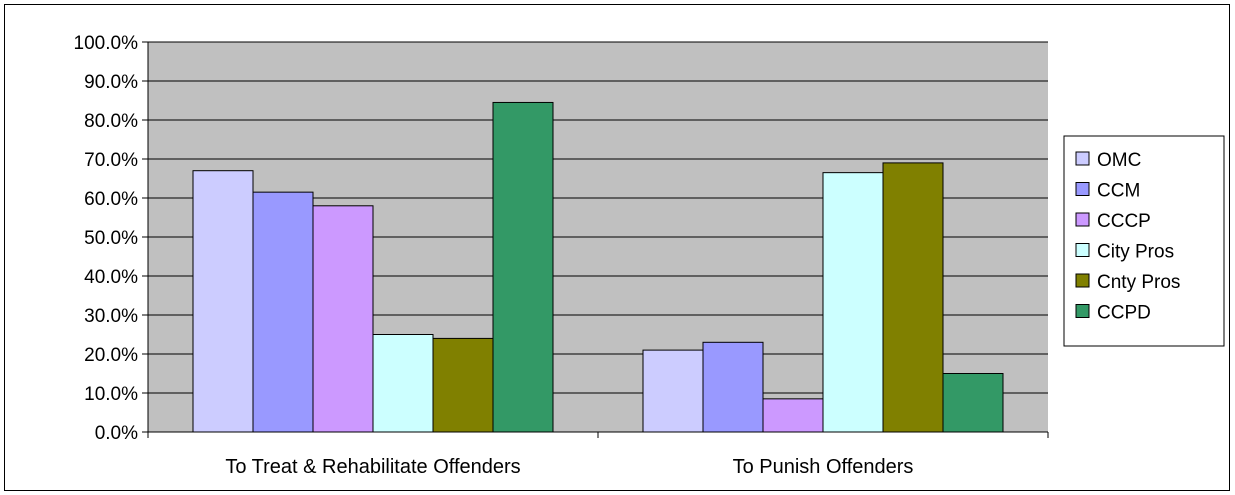 The image size is (1235, 495). I want to click on legend-label: Cnty Pros, so click(1138, 282).